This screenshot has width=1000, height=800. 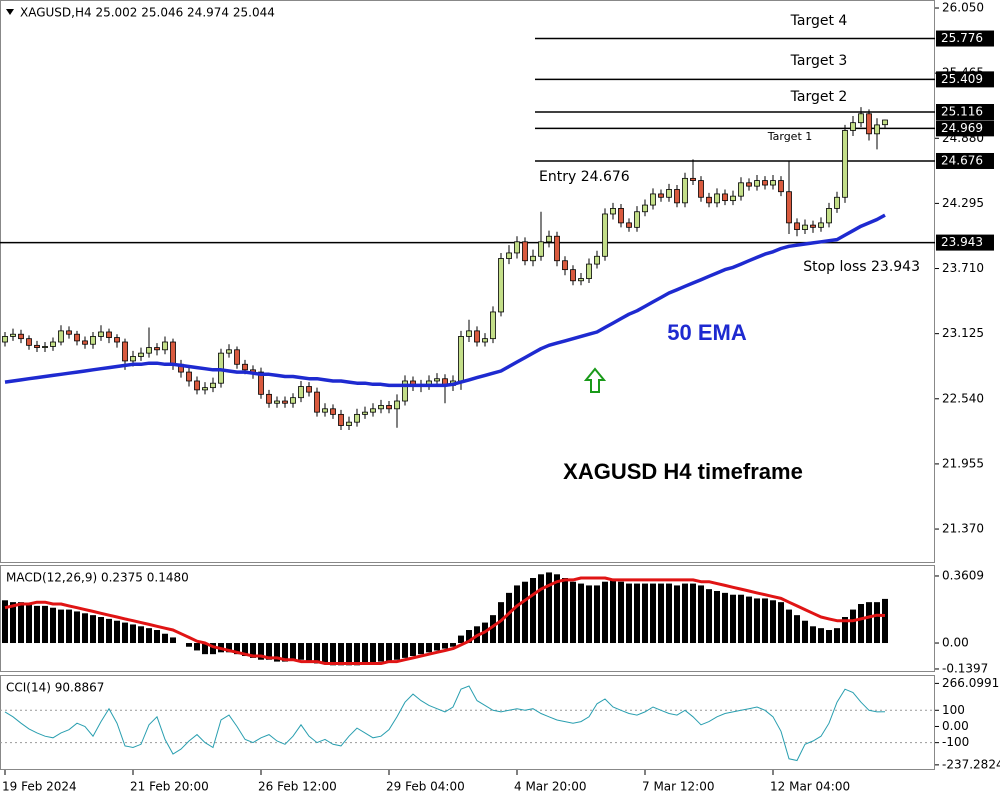 I want to click on menu-triangle, so click(x=10, y=12).